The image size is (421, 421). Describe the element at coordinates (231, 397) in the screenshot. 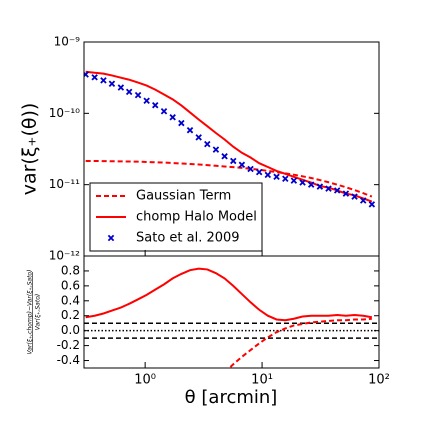

I see `x-axis-label: θ [arcmin]` at that location.